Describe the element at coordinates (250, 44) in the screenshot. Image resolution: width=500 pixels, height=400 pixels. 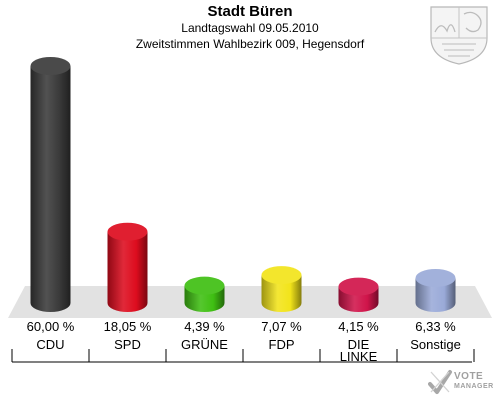
I see `chart-subtitle-district: Zweitstimmen Wahlbezirk 009, Hegensdorf` at that location.